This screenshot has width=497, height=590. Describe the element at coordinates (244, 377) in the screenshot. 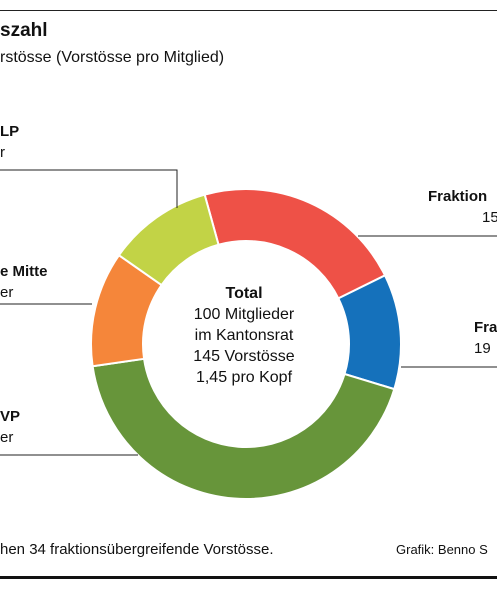

I see `center-line-per-head: 1,45 pro Kopf` at that location.